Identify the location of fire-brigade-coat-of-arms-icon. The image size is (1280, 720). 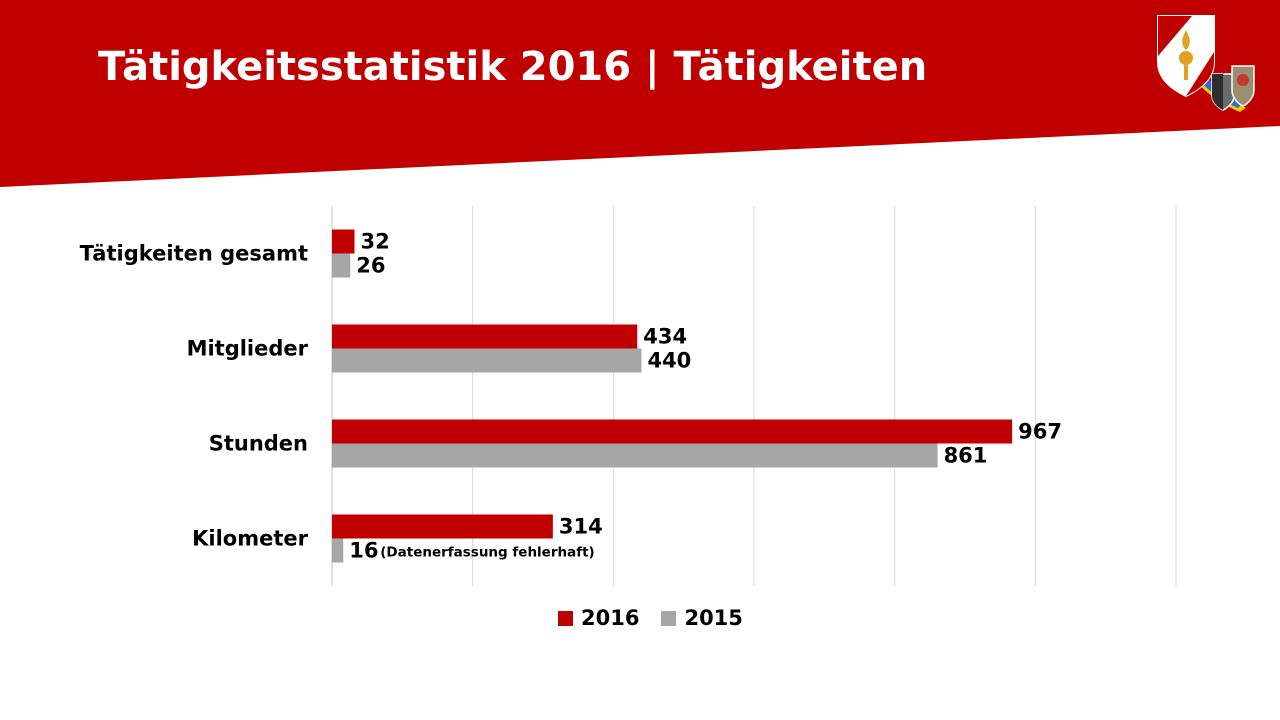
(1206, 63).